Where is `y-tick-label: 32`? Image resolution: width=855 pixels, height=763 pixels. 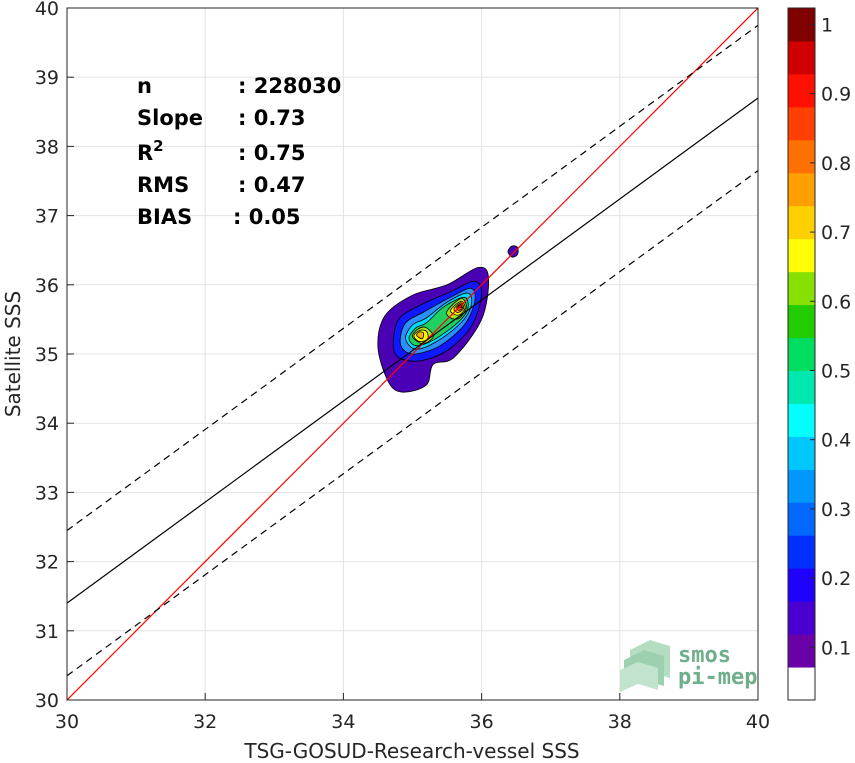 y-tick-label: 32 is located at coordinates (47, 563).